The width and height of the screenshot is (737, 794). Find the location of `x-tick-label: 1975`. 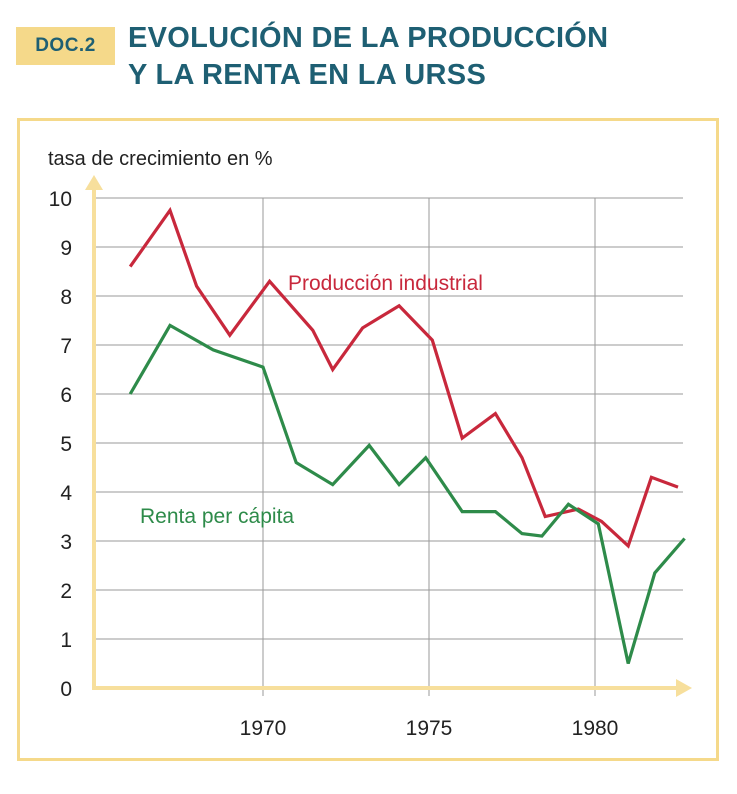

x-tick-label: 1975 is located at coordinates (429, 728).